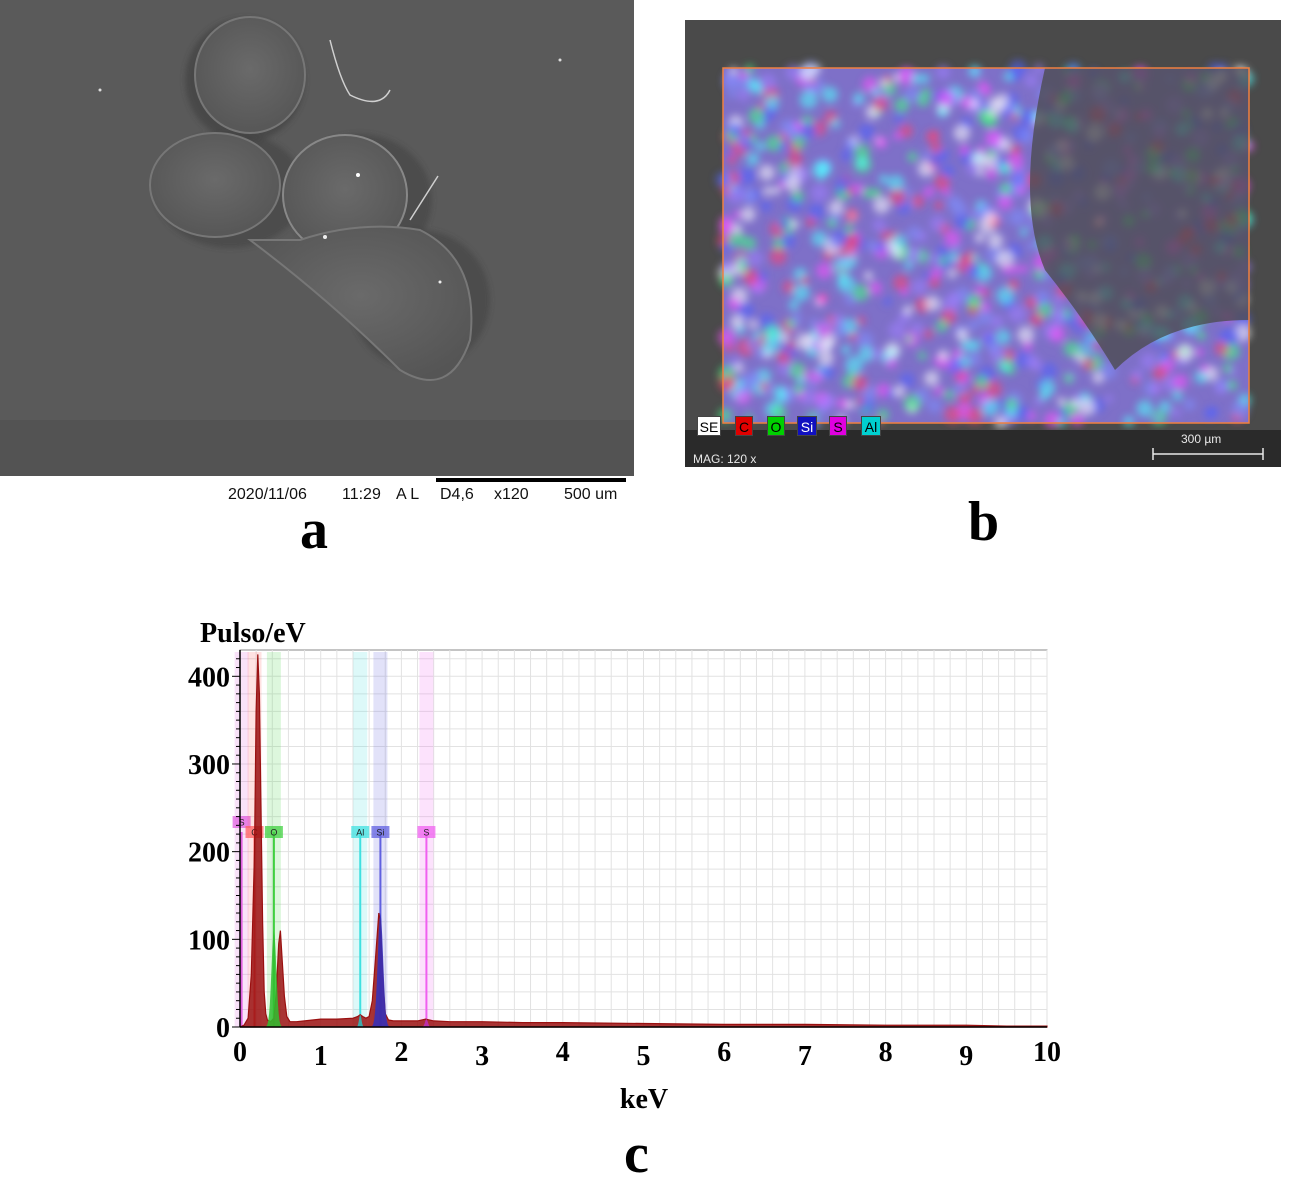 This screenshot has width=1299, height=1186. I want to click on y-tick-label: 400, so click(209, 677).